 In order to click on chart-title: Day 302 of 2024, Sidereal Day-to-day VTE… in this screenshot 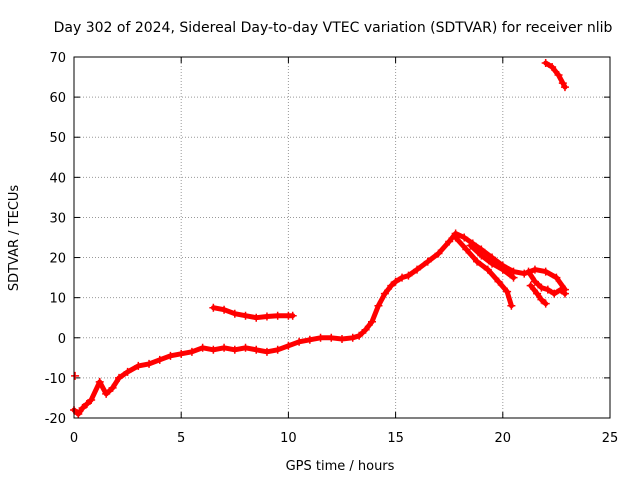, I will do `click(333, 28)`.